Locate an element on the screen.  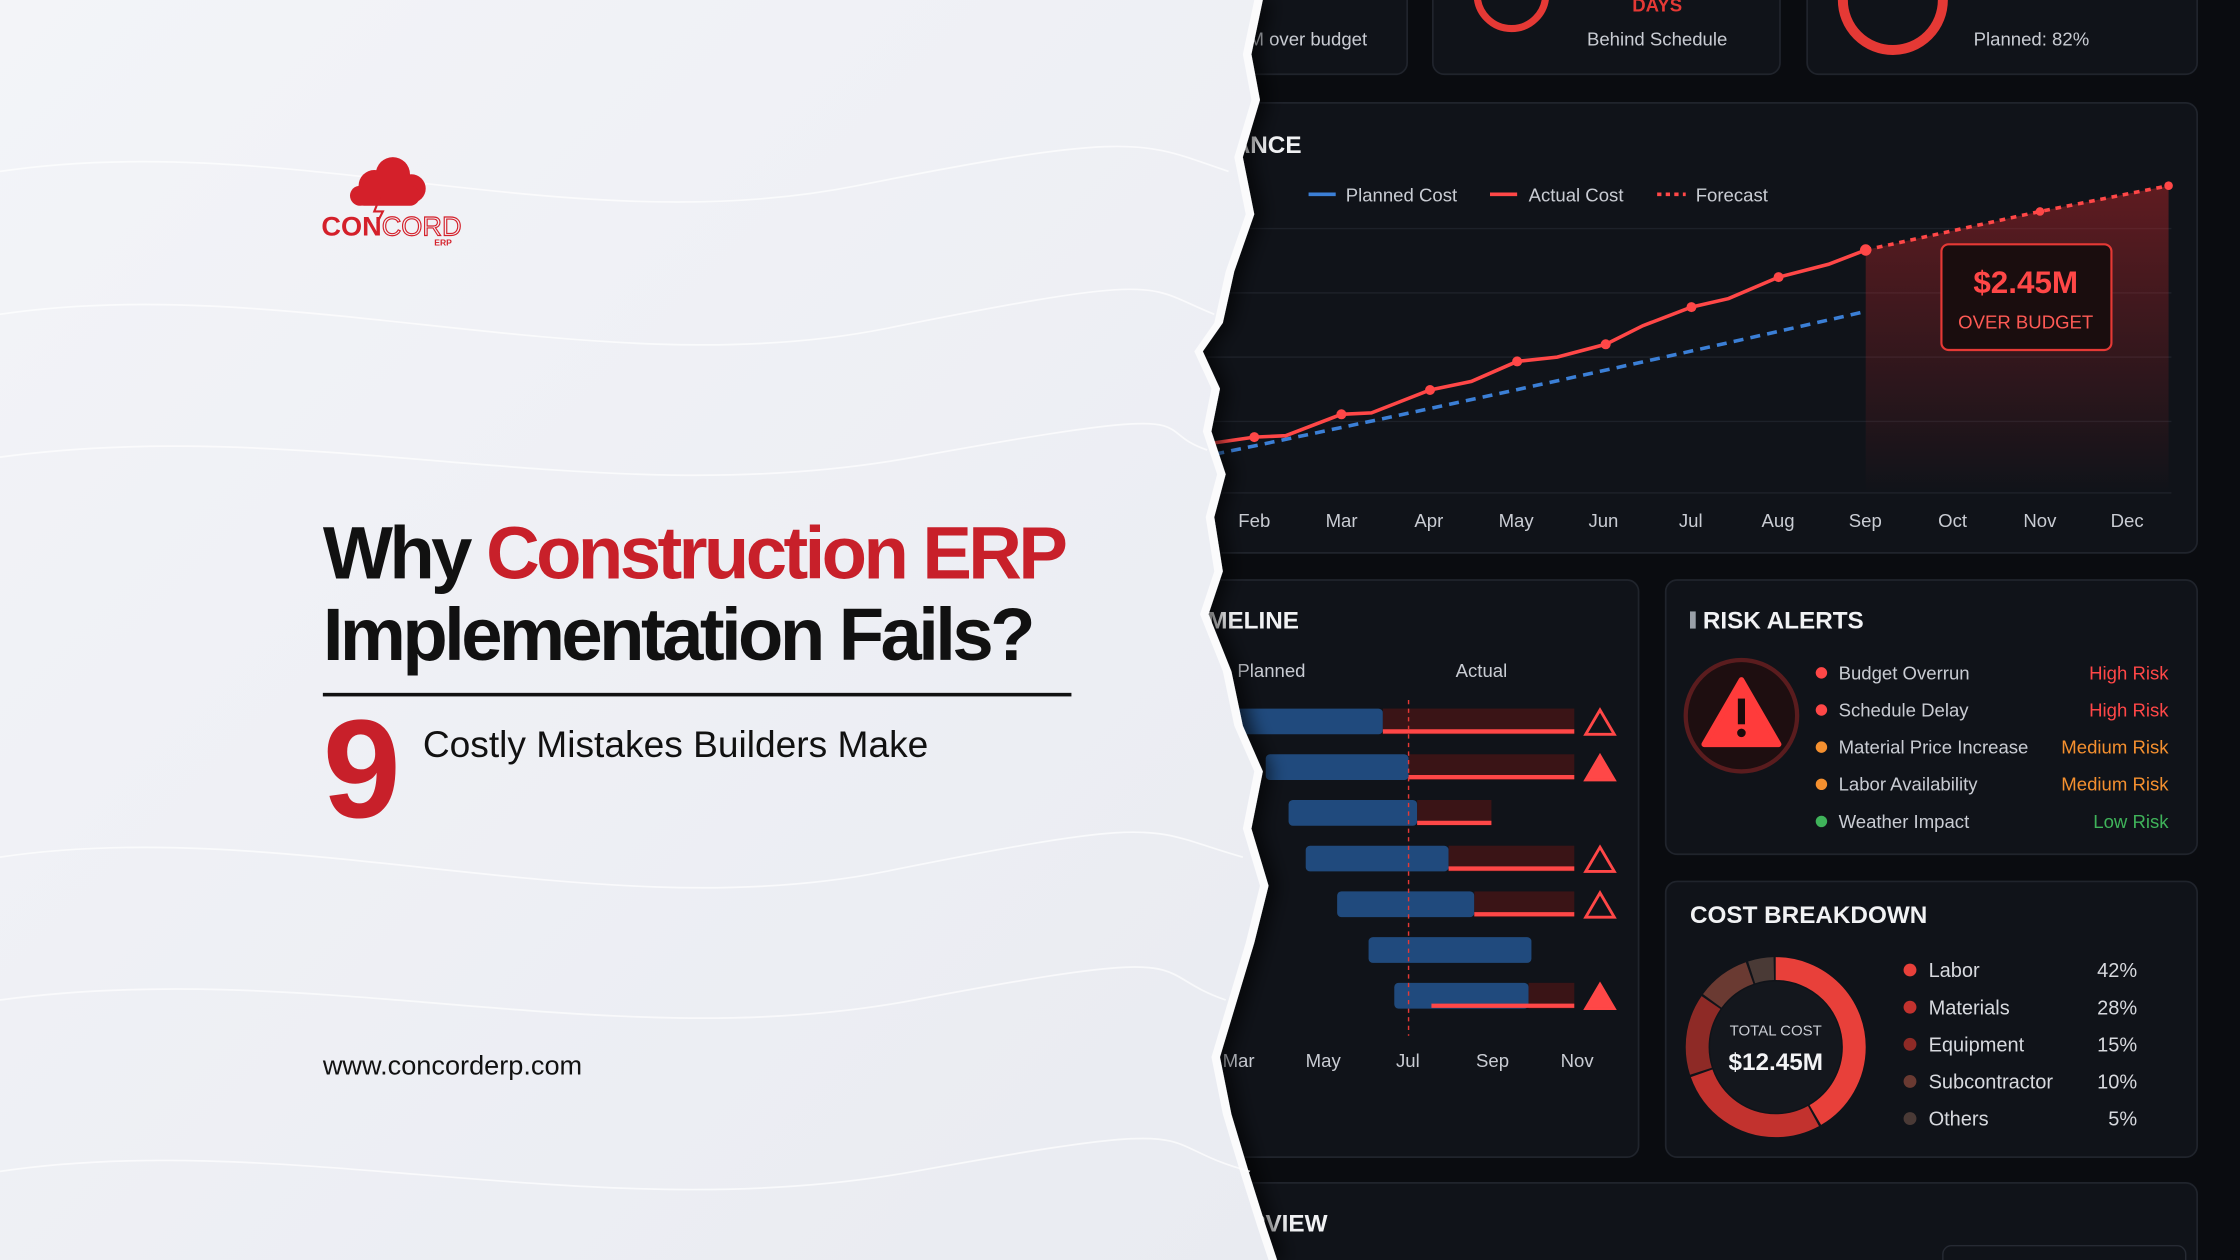
donut-hole is located at coordinates (1776, 1047).